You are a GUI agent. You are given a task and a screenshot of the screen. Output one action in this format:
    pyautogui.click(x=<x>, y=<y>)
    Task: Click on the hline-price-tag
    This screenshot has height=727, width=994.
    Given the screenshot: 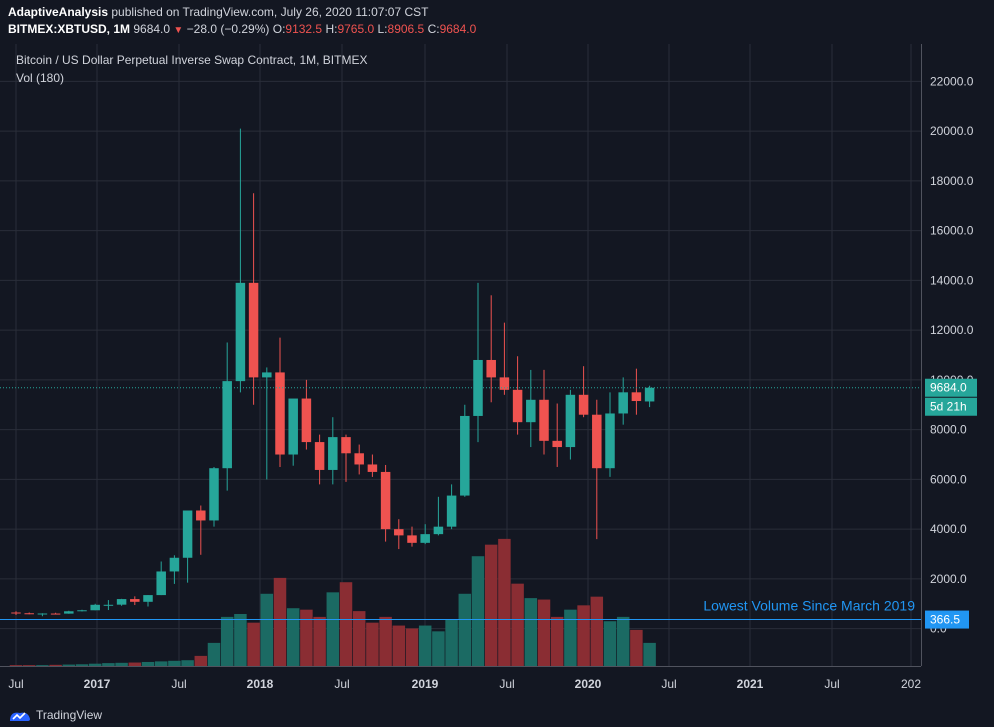 What is the action you would take?
    pyautogui.click(x=947, y=619)
    